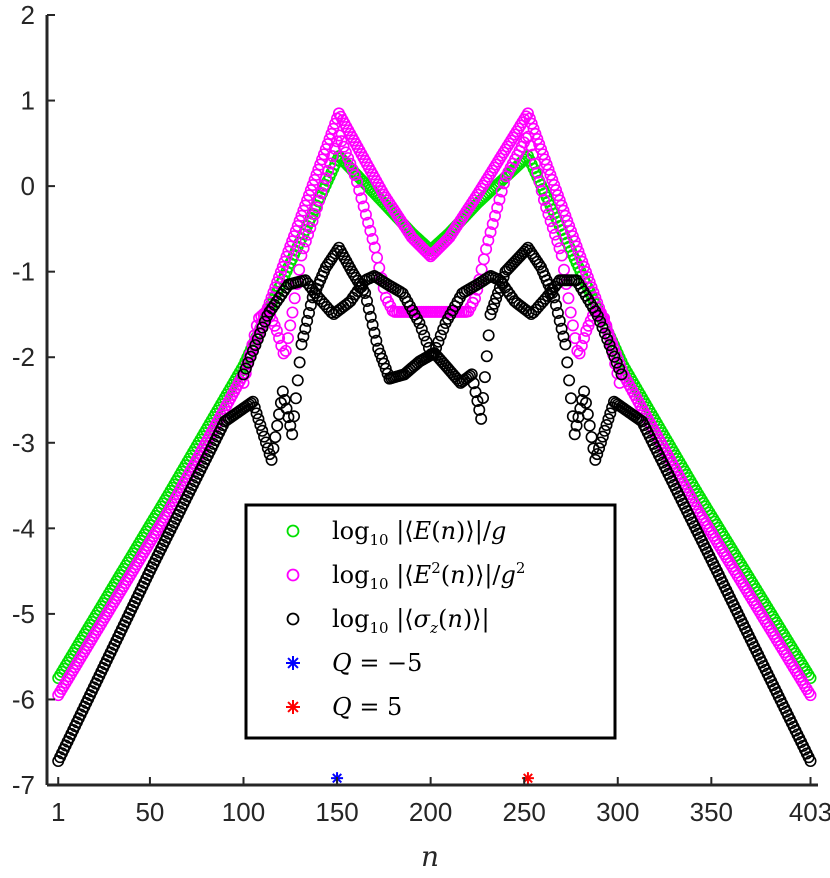 The width and height of the screenshot is (830, 878). What do you see at coordinates (23, 443) in the screenshot?
I see `y-tick-label: -3` at bounding box center [23, 443].